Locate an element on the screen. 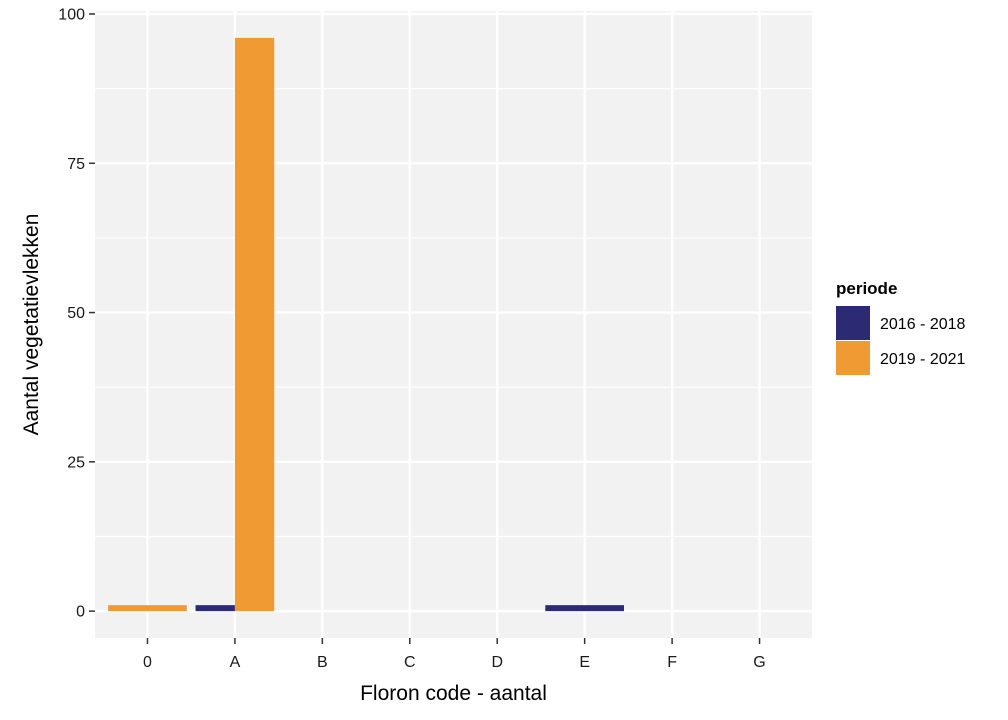  x-tick-label: B is located at coordinates (322, 662).